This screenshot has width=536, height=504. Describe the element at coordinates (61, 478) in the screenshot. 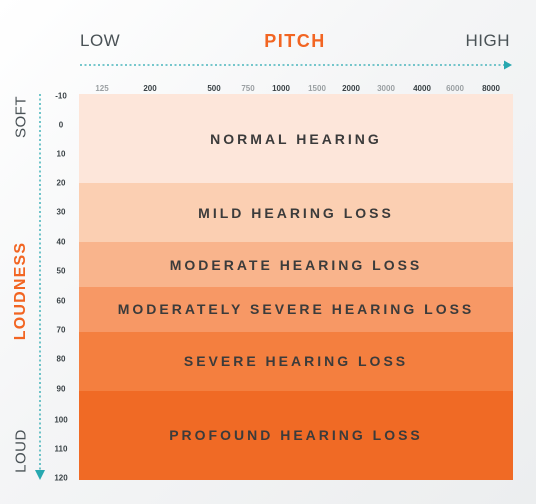

I see `decibel-tick: 120` at that location.